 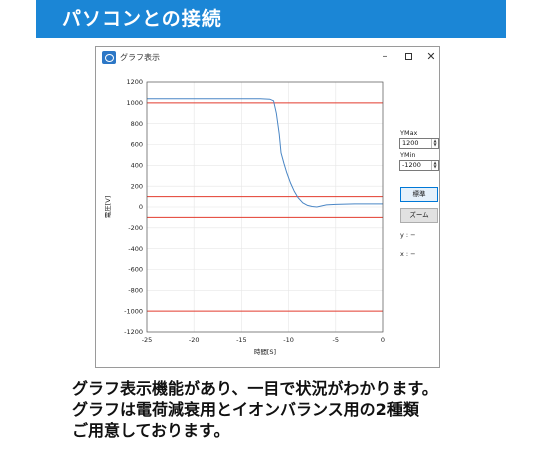 I want to click on y-tick-label: 1200, so click(x=134, y=82).